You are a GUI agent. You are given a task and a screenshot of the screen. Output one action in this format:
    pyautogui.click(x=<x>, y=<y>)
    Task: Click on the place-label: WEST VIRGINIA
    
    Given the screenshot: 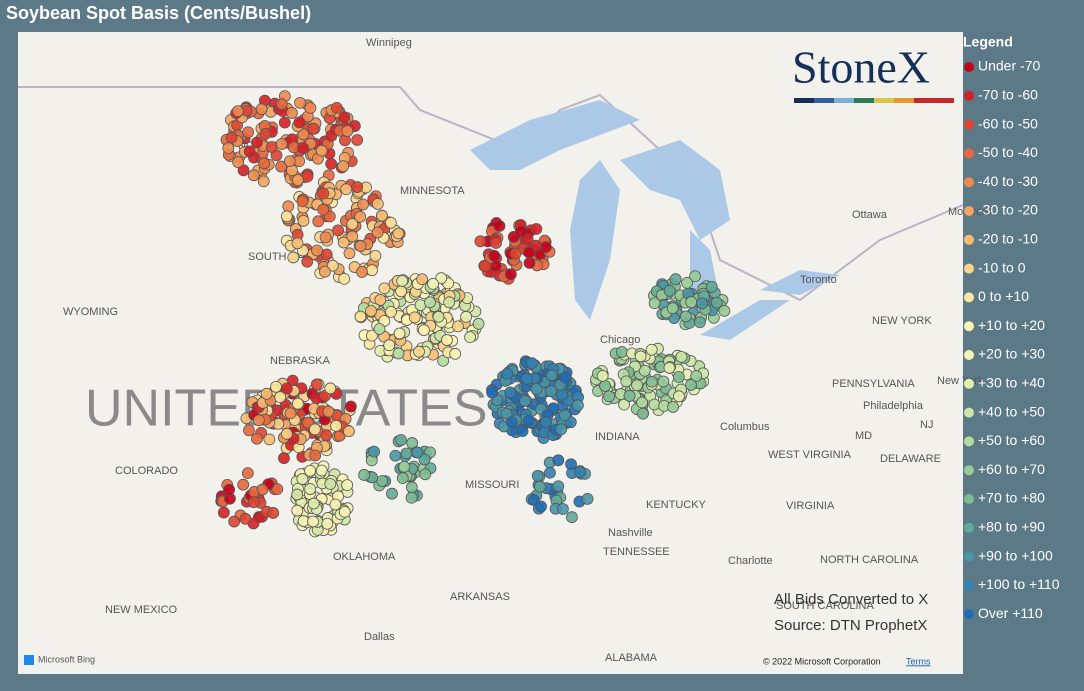 What is the action you would take?
    pyautogui.click(x=810, y=455)
    